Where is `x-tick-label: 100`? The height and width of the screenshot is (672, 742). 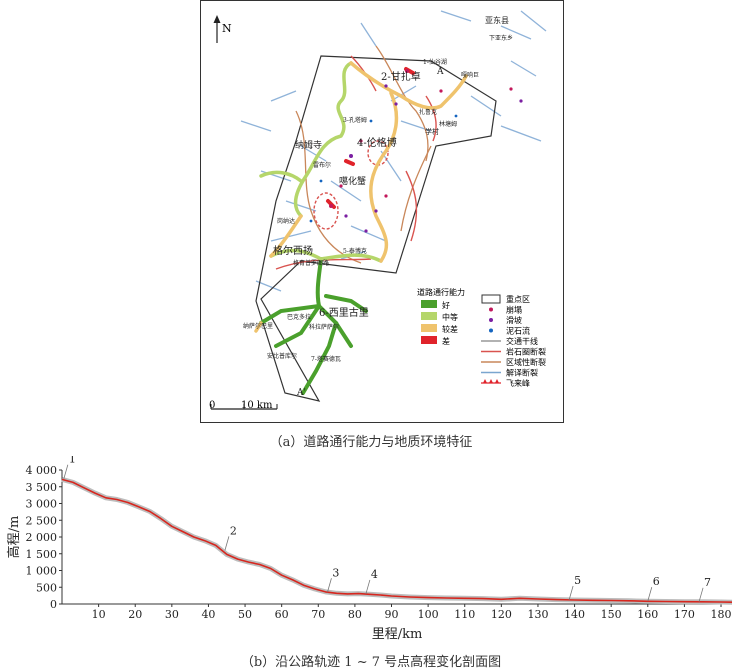 x-tick-label: 100 is located at coordinates (428, 614).